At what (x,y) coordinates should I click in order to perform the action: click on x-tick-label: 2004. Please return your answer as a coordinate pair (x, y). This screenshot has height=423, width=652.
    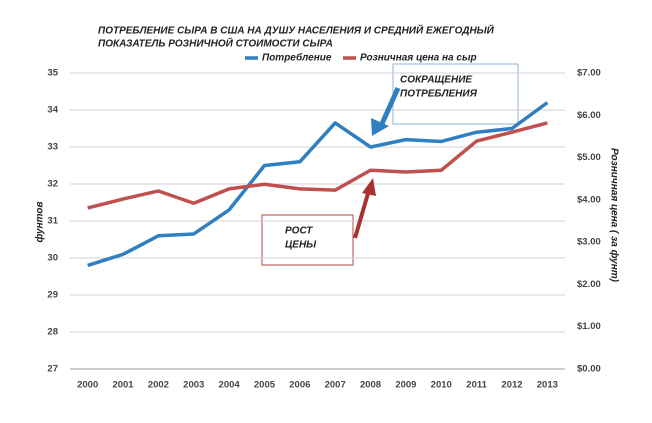
    Looking at the image, I should click on (230, 385).